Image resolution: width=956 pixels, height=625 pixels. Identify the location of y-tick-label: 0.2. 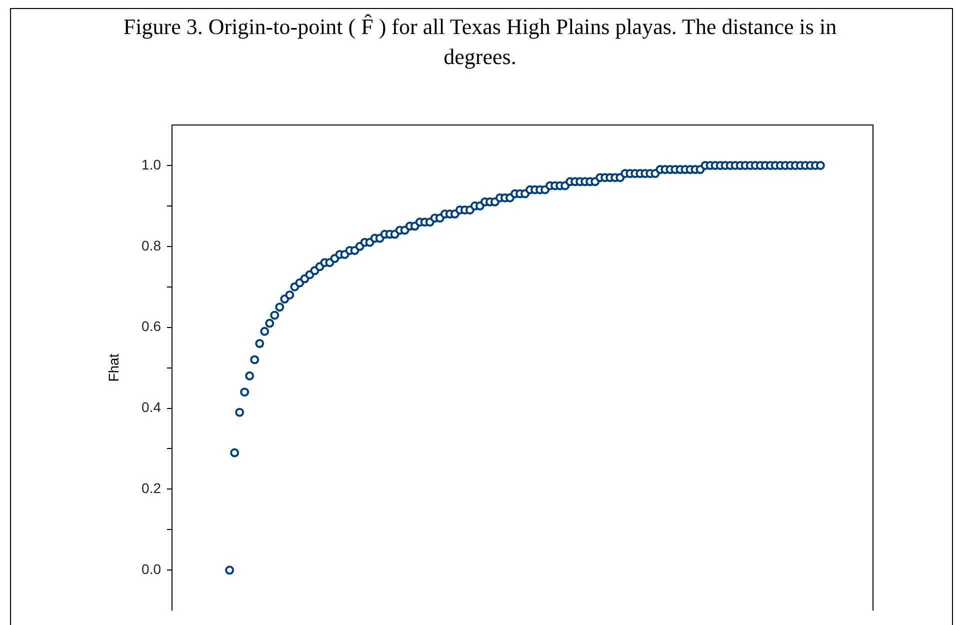
(152, 488).